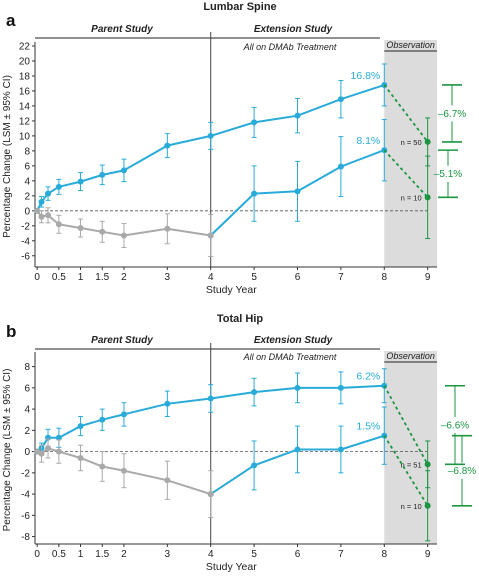 The image size is (479, 587). Describe the element at coordinates (452, 114) in the screenshot. I see `panel-a-observation-0-change-label: –6.7%` at that location.